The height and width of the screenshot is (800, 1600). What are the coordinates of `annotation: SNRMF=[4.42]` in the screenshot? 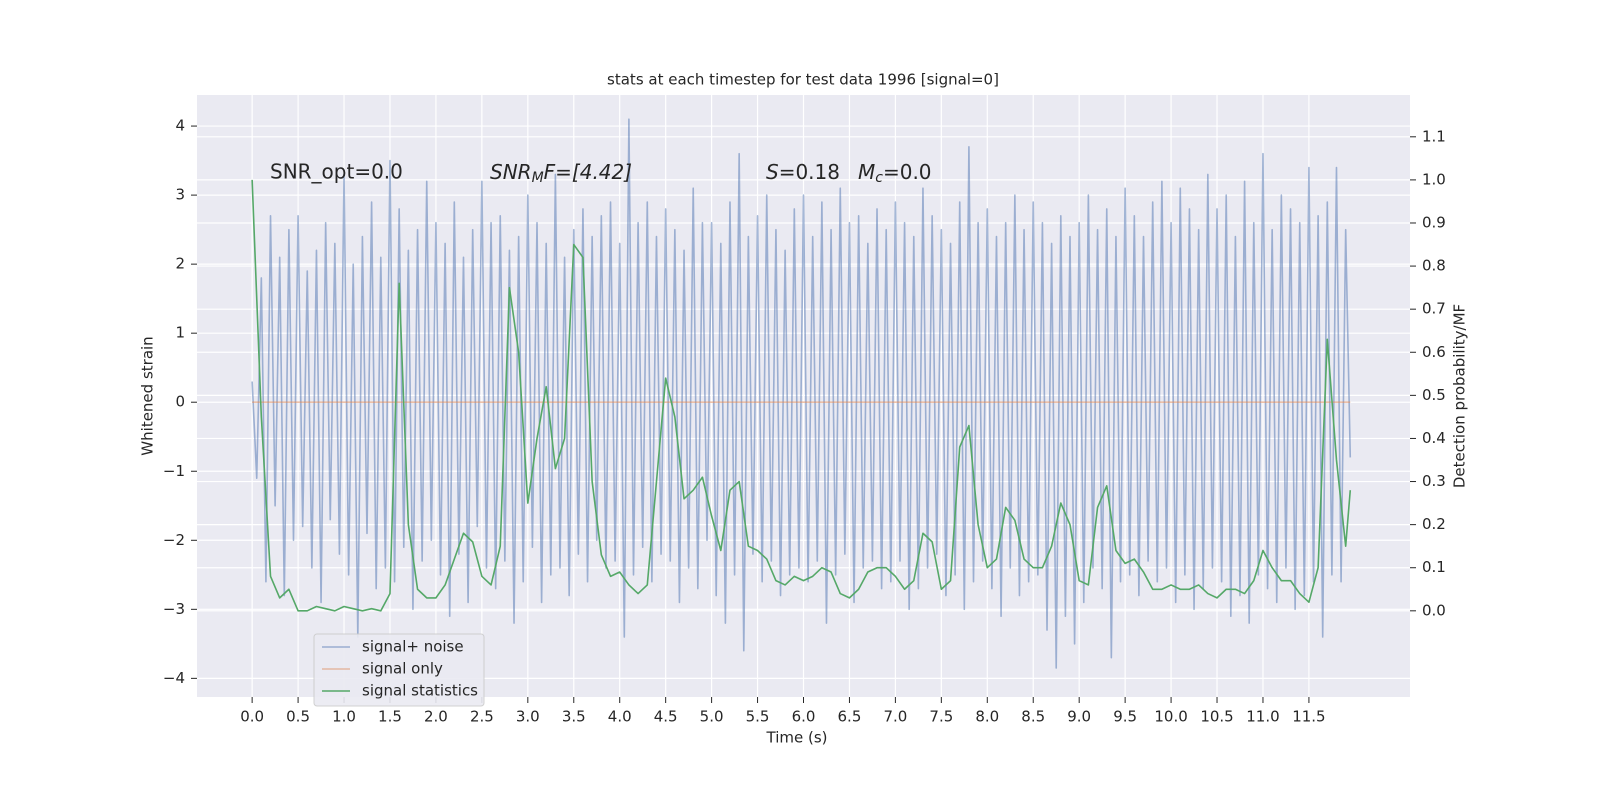 It's located at (561, 173).